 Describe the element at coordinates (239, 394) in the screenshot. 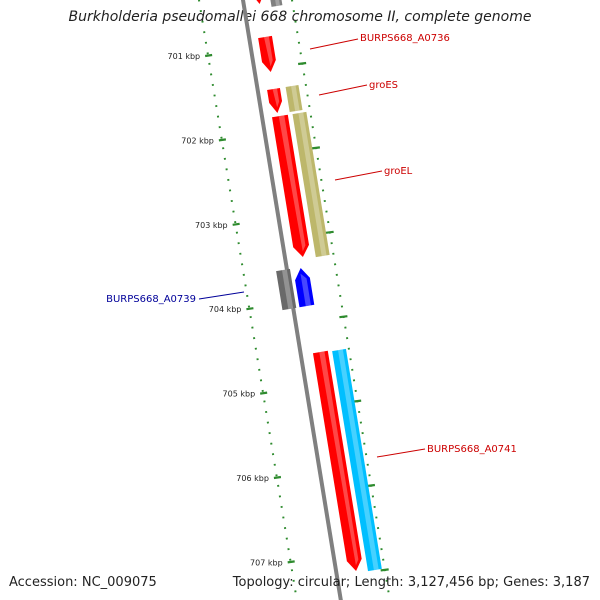

I see `kbp-tick-label: 705 kbp` at that location.